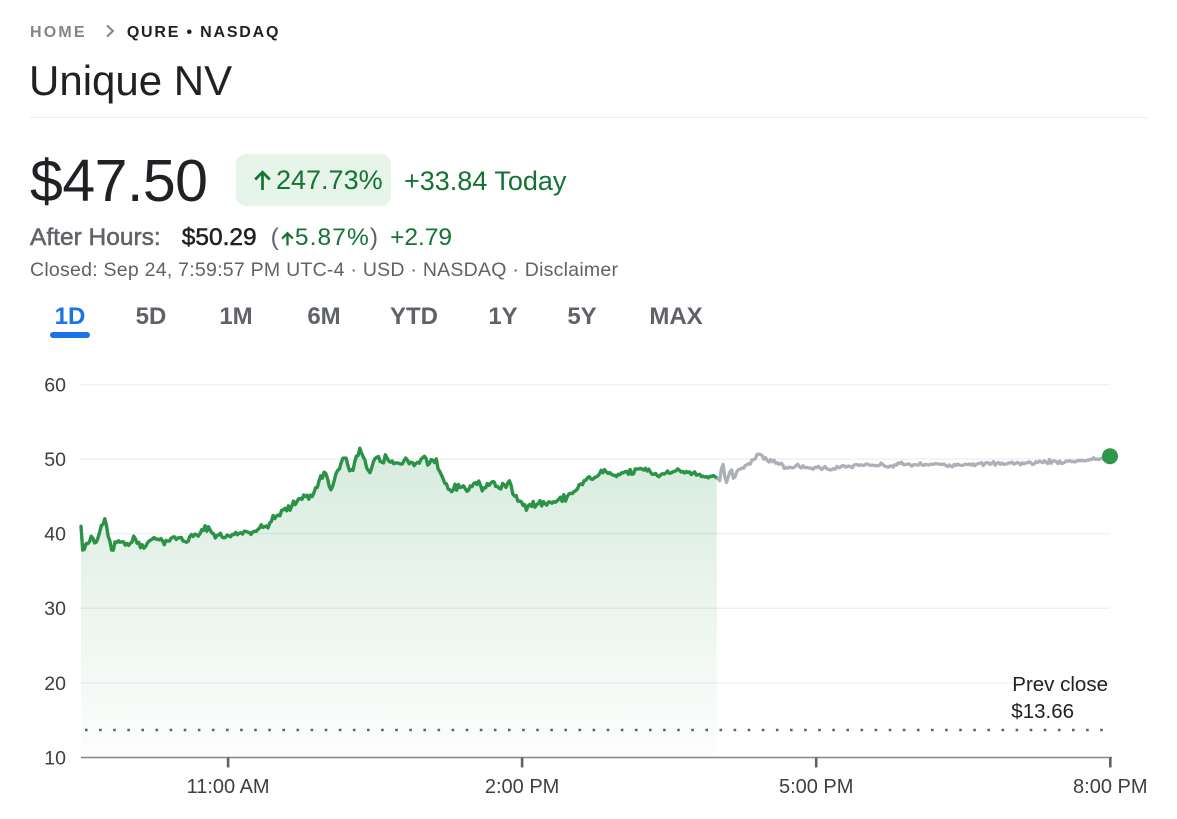  Describe the element at coordinates (55, 535) in the screenshot. I see `svg-text: 40` at that location.